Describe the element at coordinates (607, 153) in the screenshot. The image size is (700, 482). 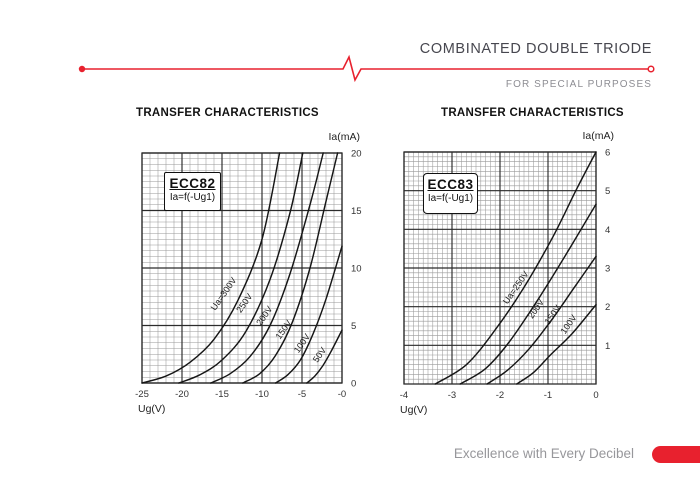
I see `y-tick-label: 6` at that location.